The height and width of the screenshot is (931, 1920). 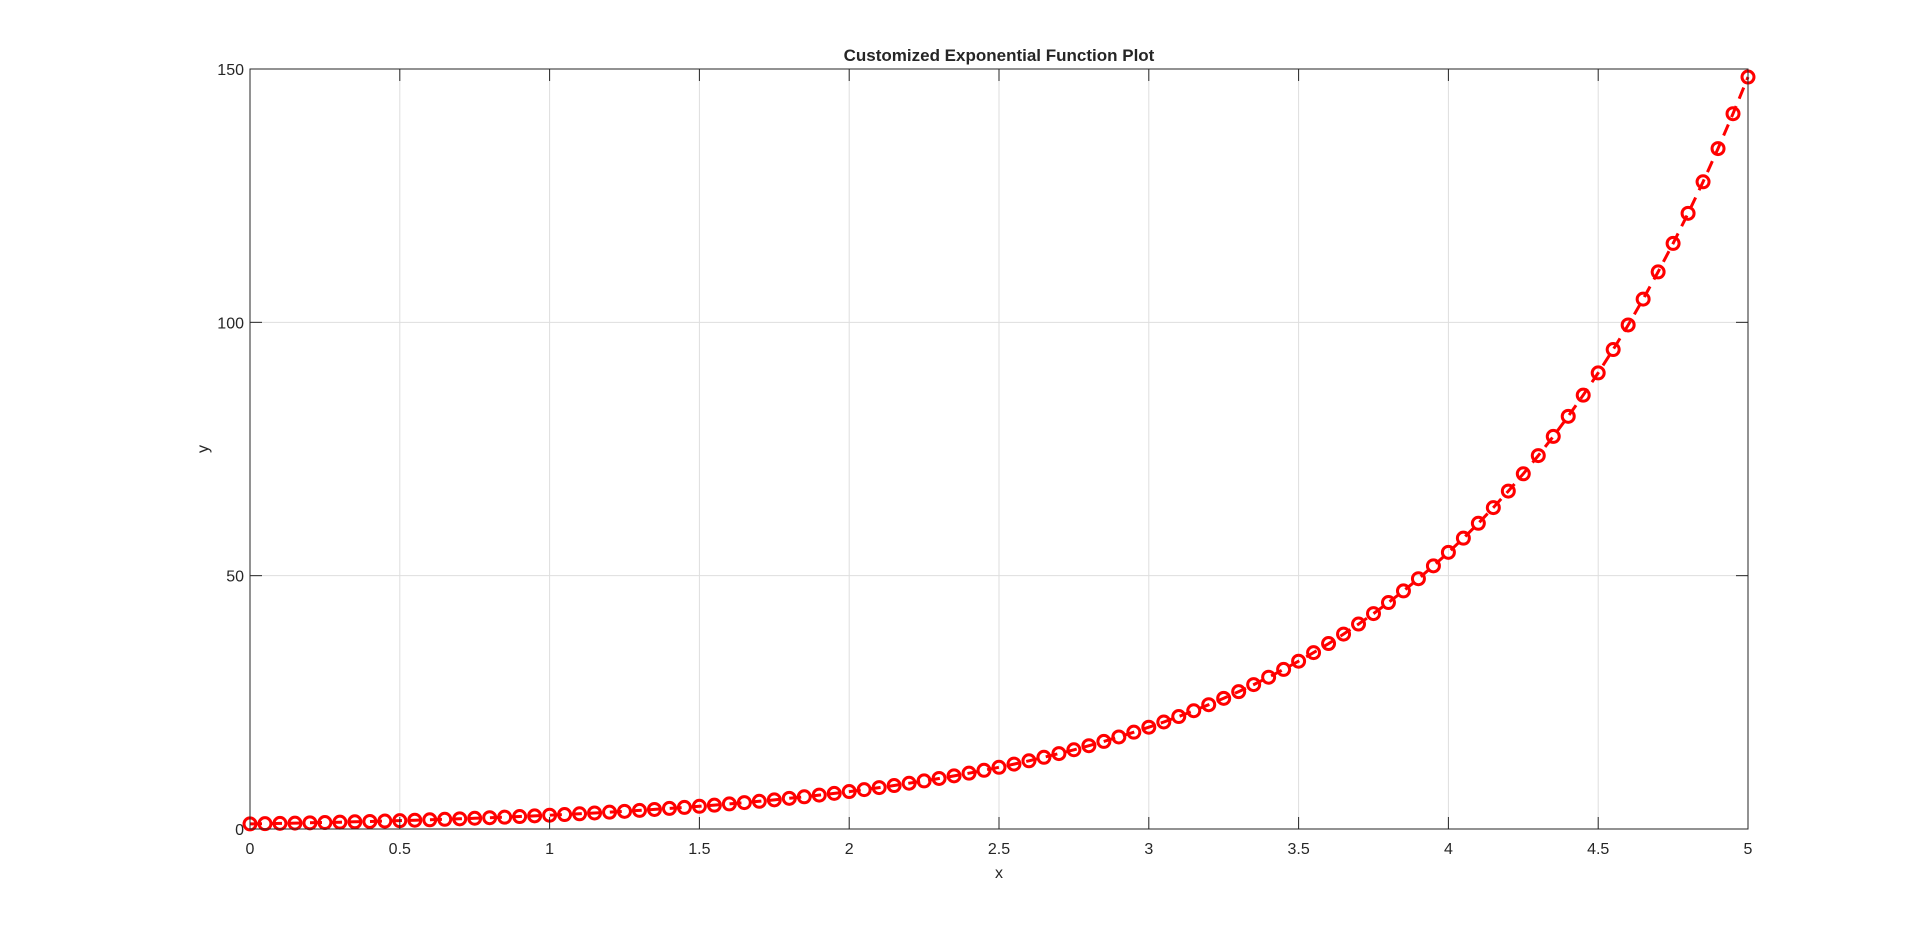 What do you see at coordinates (999, 849) in the screenshot?
I see `x-tick-label: 2.5` at bounding box center [999, 849].